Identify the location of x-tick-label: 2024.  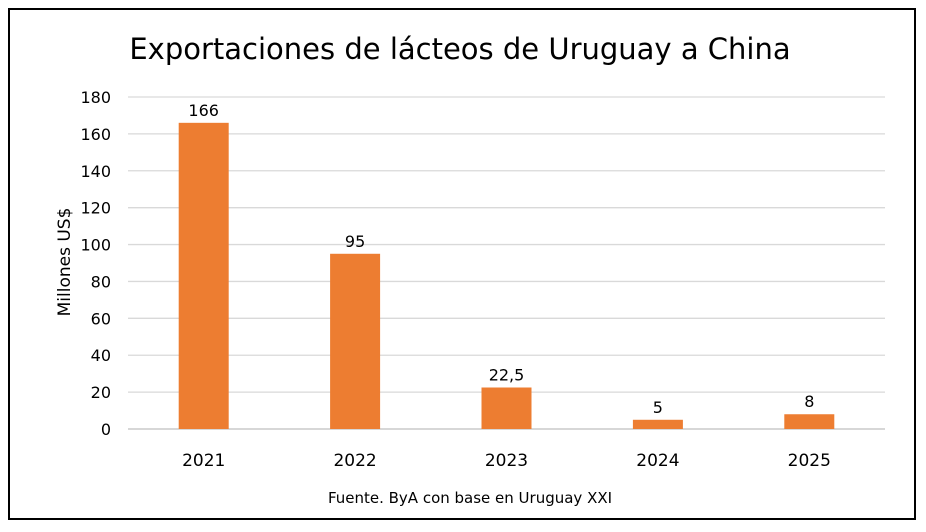
(657, 461).